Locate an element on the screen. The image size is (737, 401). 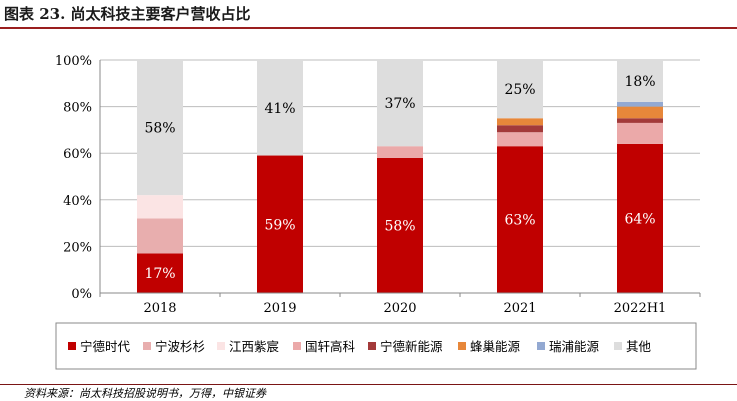
figure-title: 图表 23. 尚太科技主要客户营收占比 is located at coordinates (127, 14).